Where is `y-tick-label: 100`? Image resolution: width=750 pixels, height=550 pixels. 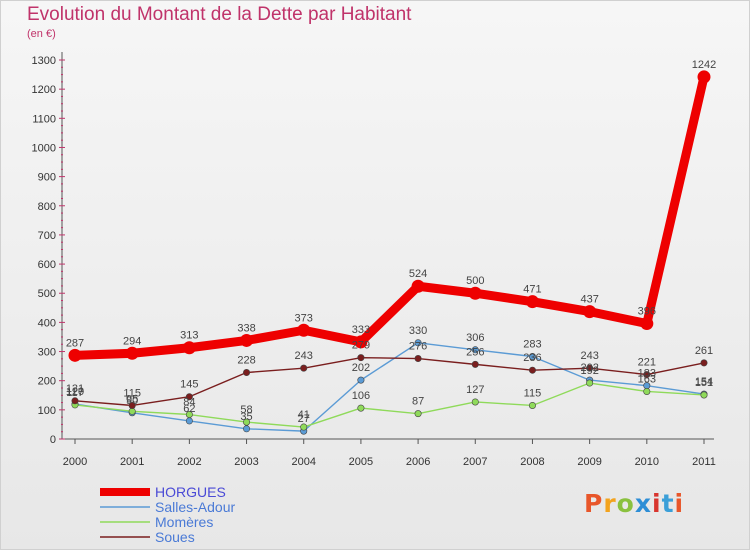 y-tick-label: 100 is located at coordinates (47, 411).